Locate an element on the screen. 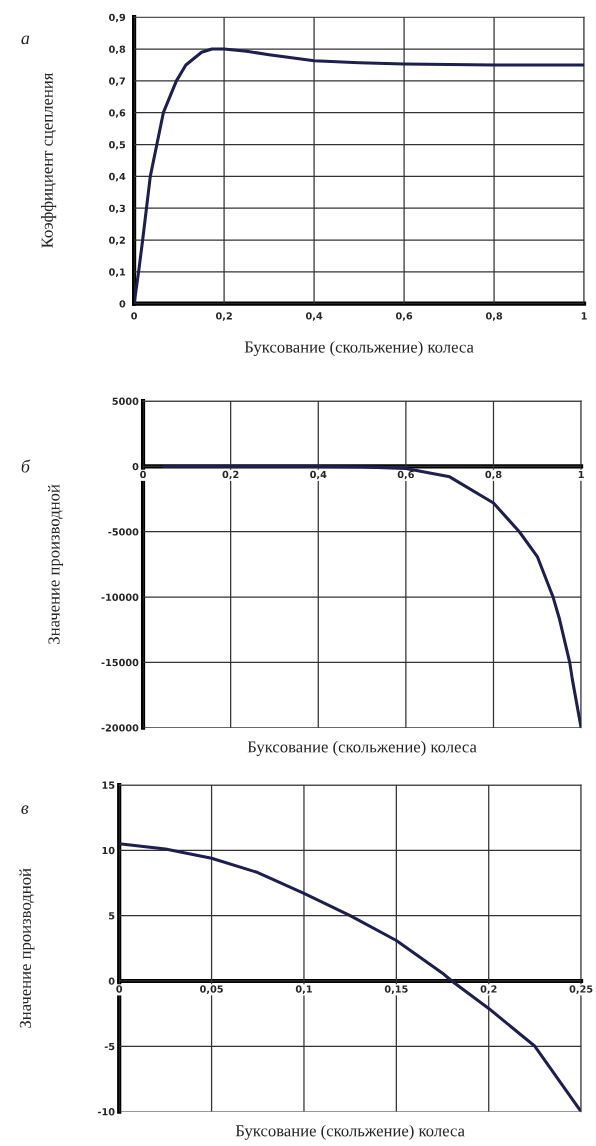 The width and height of the screenshot is (596, 1146). y-tick-label: 0,7 is located at coordinates (117, 81).